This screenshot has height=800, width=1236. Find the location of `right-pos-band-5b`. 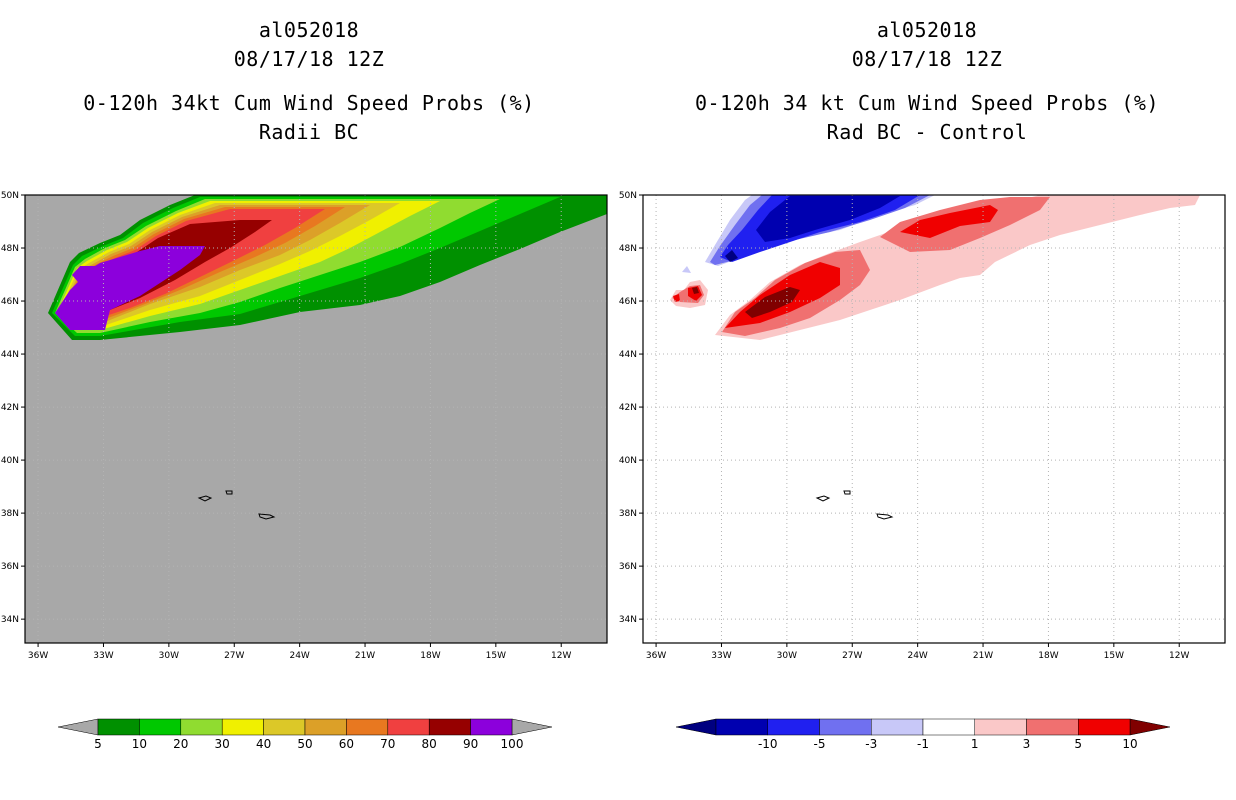

right-pos-band-5b is located at coordinates (949, 221).